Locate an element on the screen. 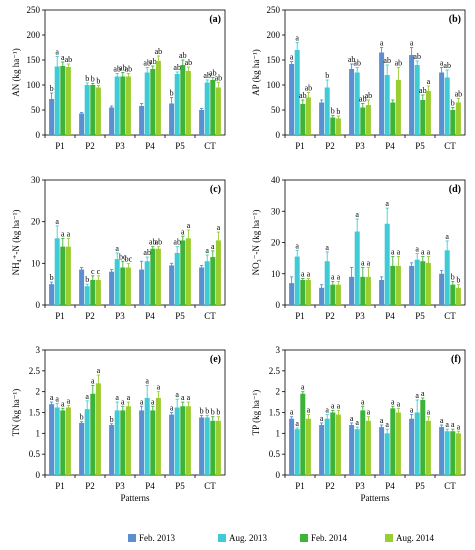  significance-letter: c is located at coordinates (99, 271).